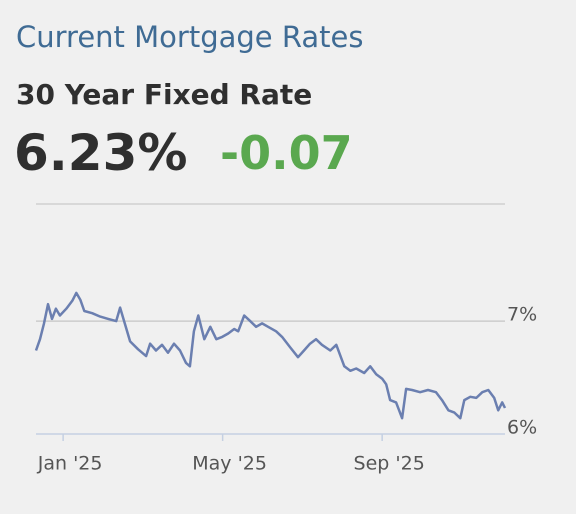 The image size is (576, 514). I want to click on x-tick-label: May '25, so click(229, 464).